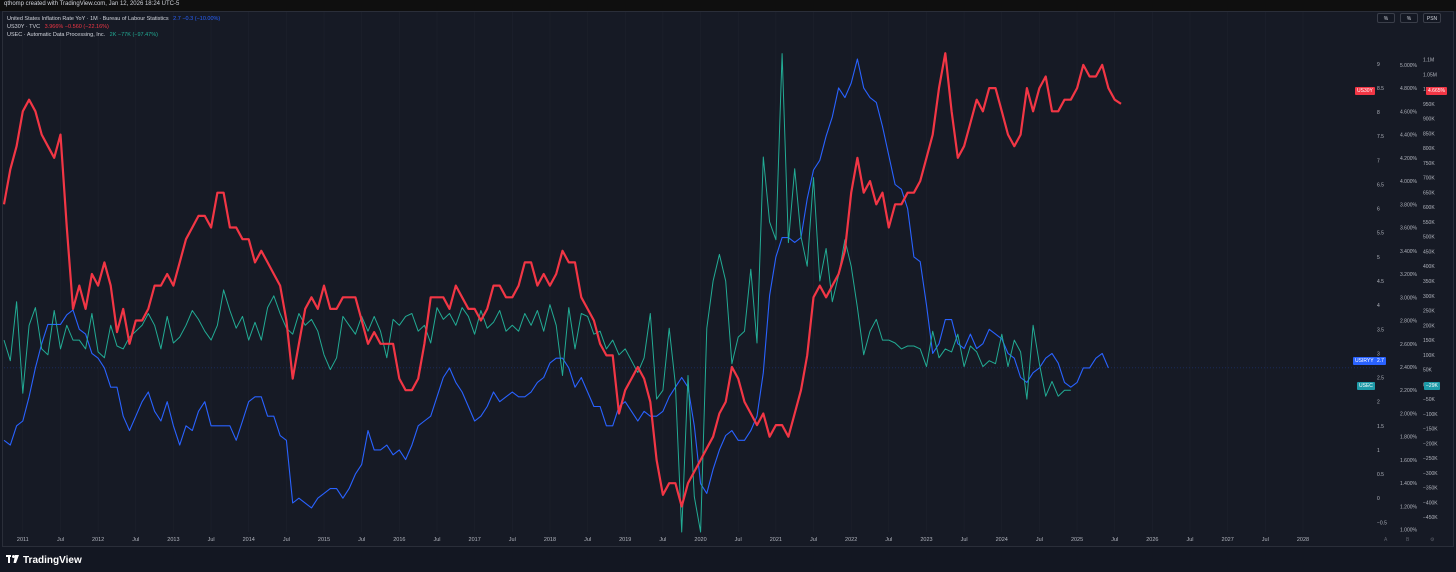  I want to click on y-tick-label-cpi: 8, so click(1378, 113).